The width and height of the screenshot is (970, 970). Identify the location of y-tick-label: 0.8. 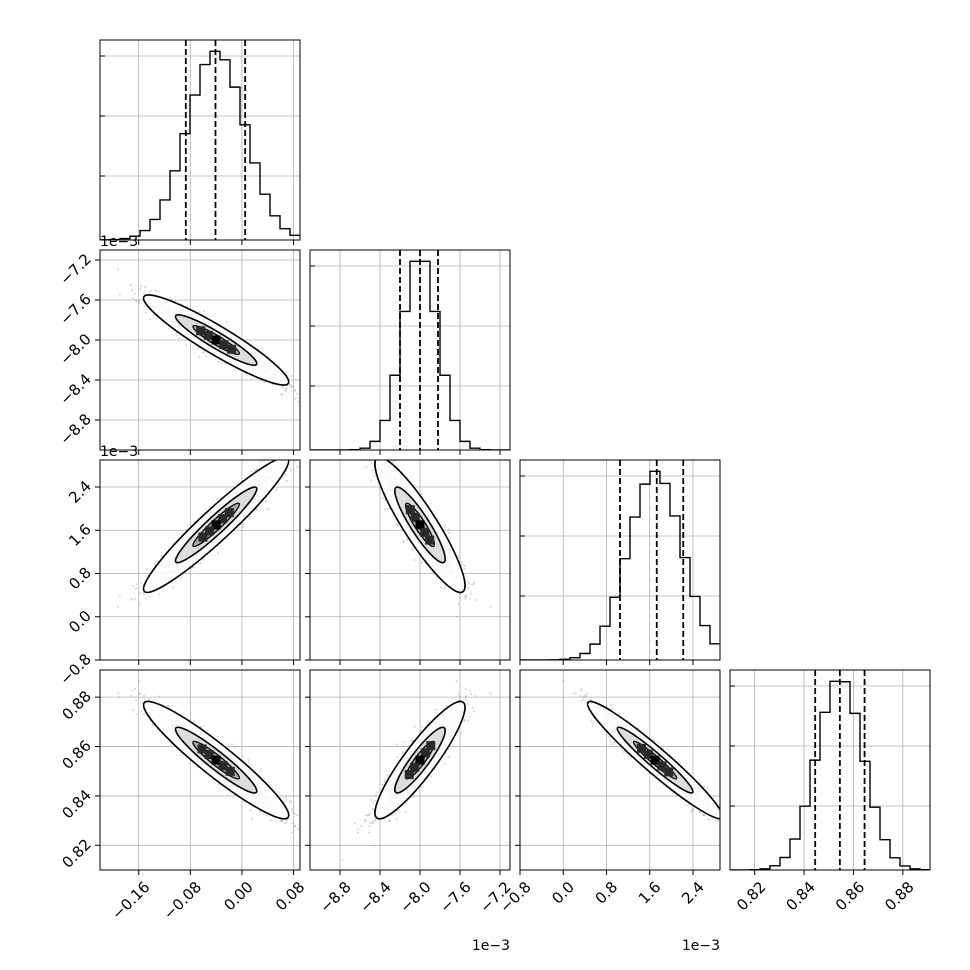
(80, 579).